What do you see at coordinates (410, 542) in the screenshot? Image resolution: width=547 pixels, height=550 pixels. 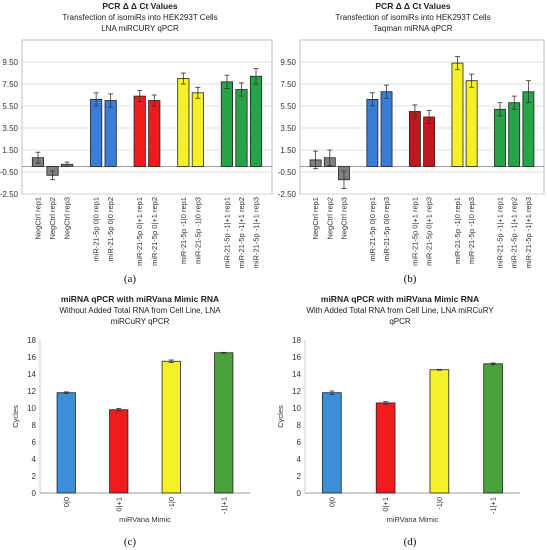 I see `panel-label: (d)` at bounding box center [410, 542].